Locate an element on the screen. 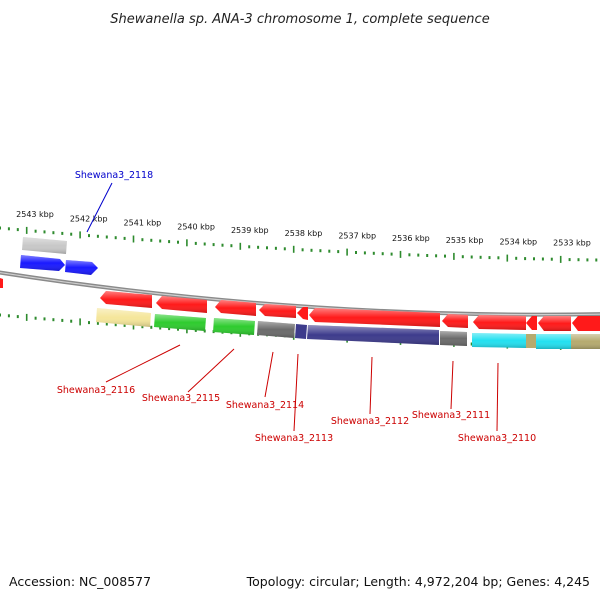 The width and height of the screenshot is (600, 600). ruler-label: 2540 kbp is located at coordinates (196, 226).